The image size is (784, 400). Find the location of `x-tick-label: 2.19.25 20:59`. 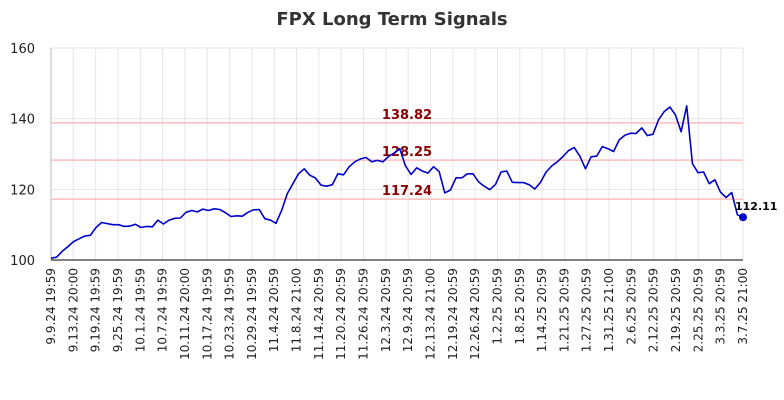

x-tick-label: 2.19.25 20:59 is located at coordinates (676, 310).